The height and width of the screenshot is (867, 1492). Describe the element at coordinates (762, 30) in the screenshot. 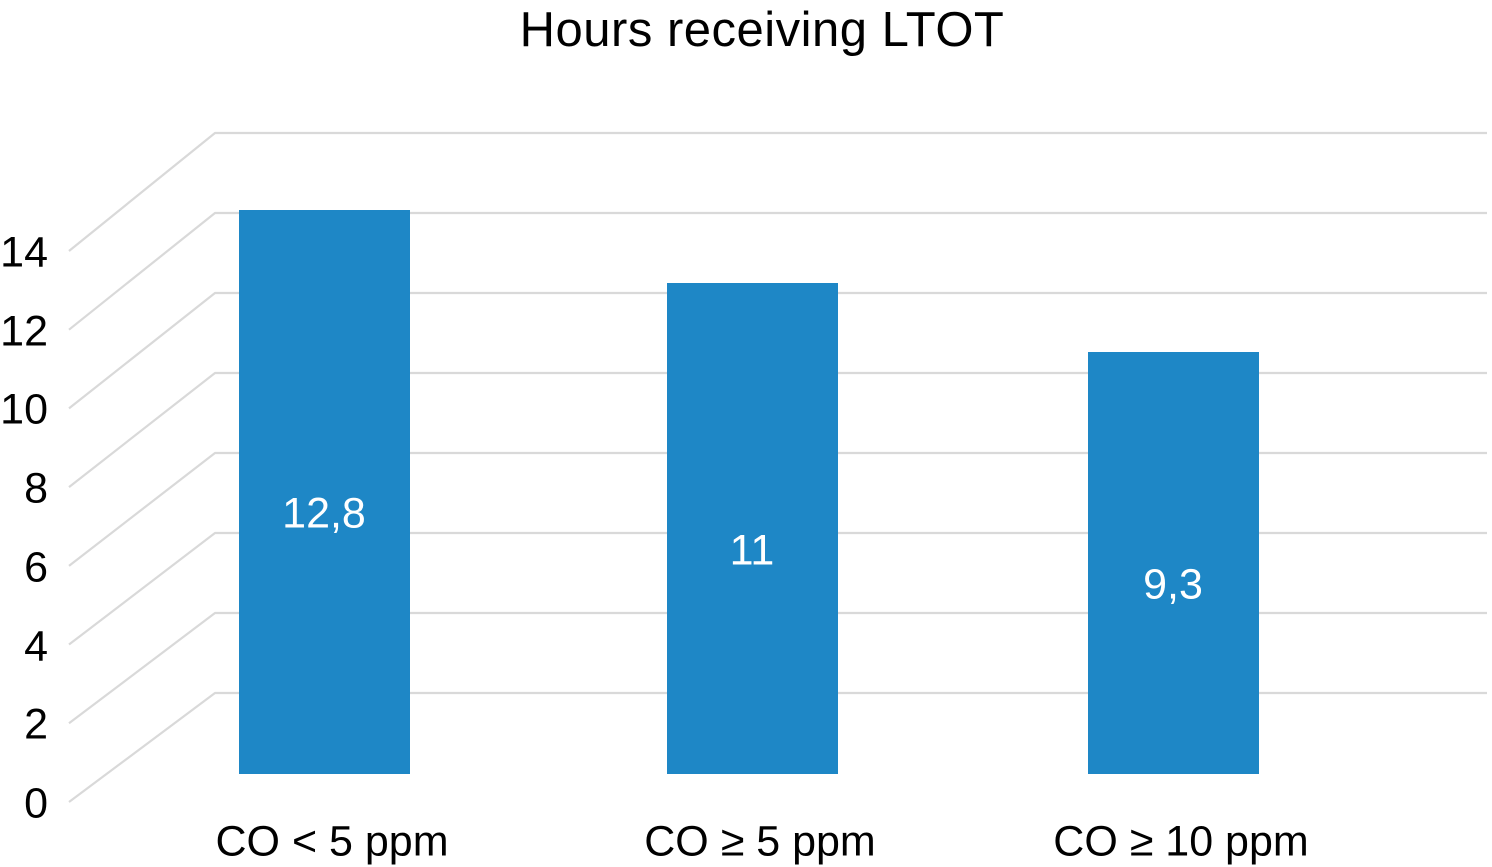

I see `chart-title: Hours receiving LTOT` at that location.